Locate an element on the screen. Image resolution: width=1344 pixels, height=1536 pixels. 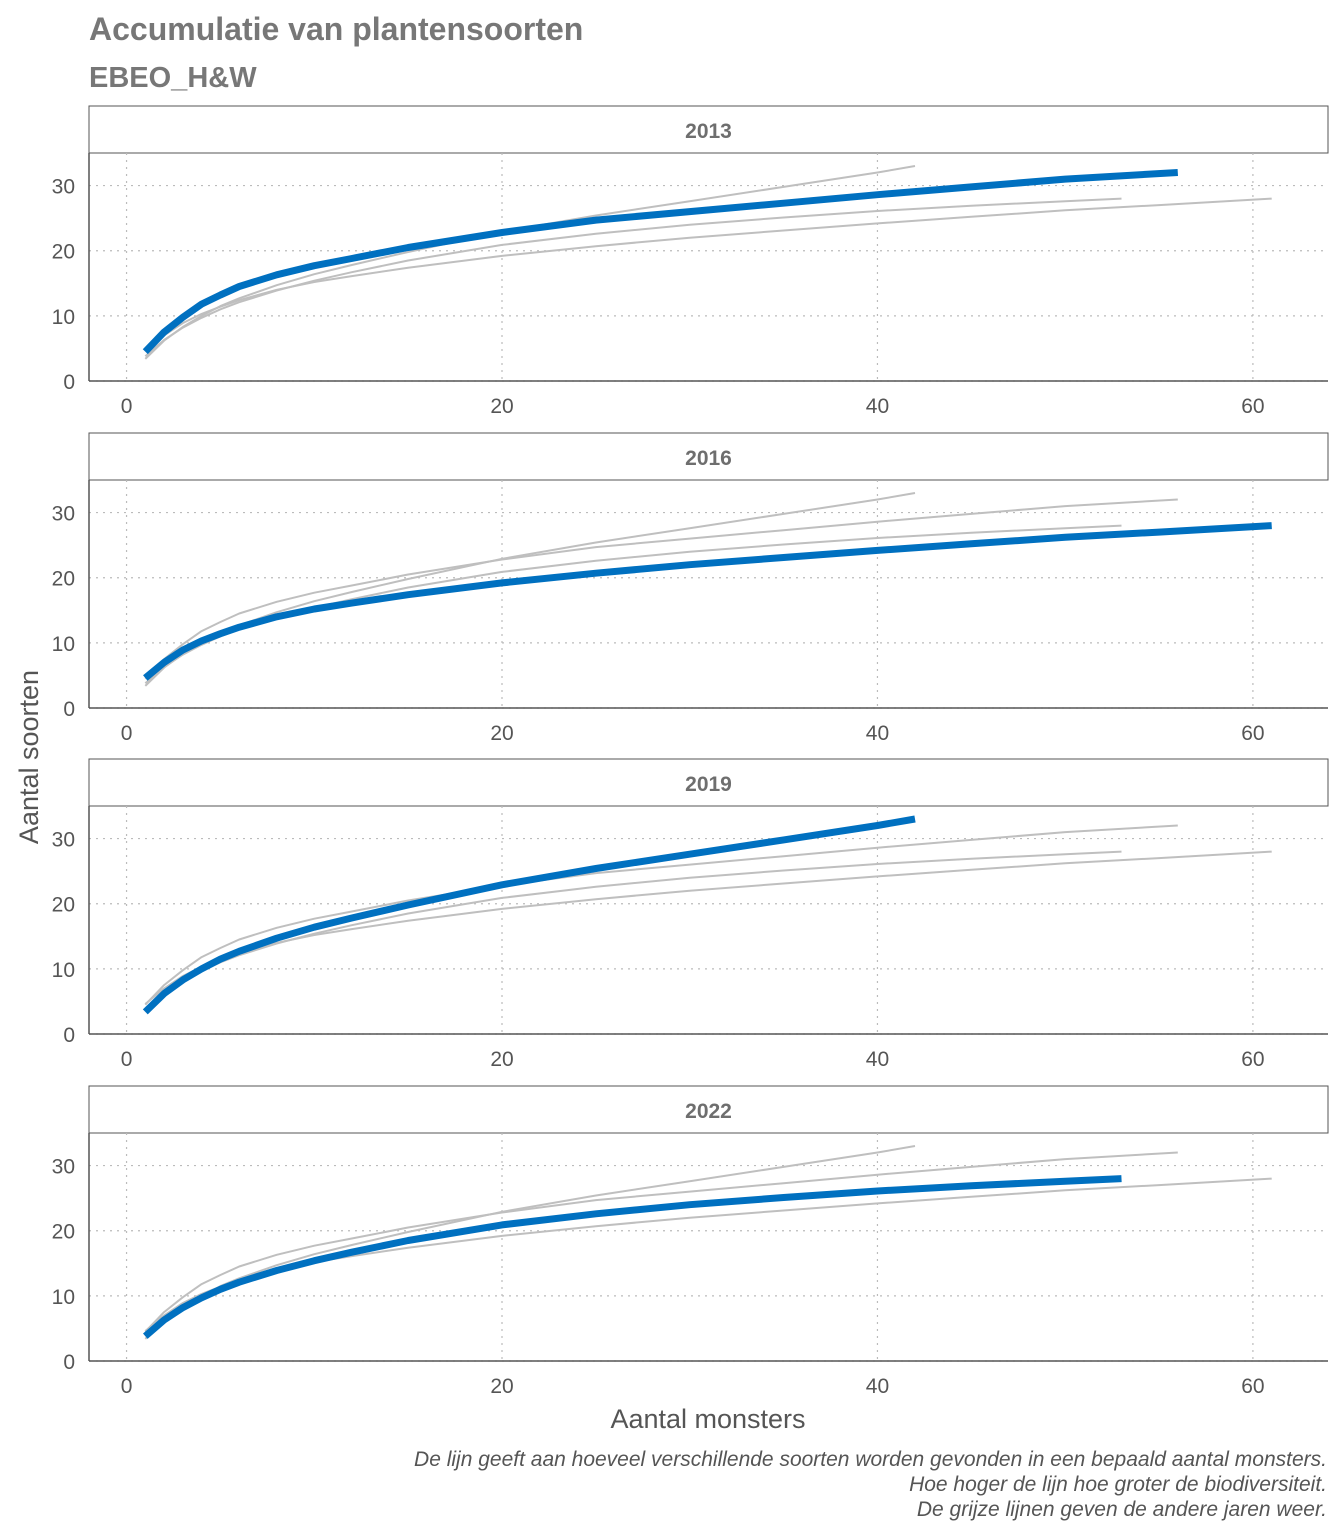
facet-strip-label: 2019 is located at coordinates (708, 784).